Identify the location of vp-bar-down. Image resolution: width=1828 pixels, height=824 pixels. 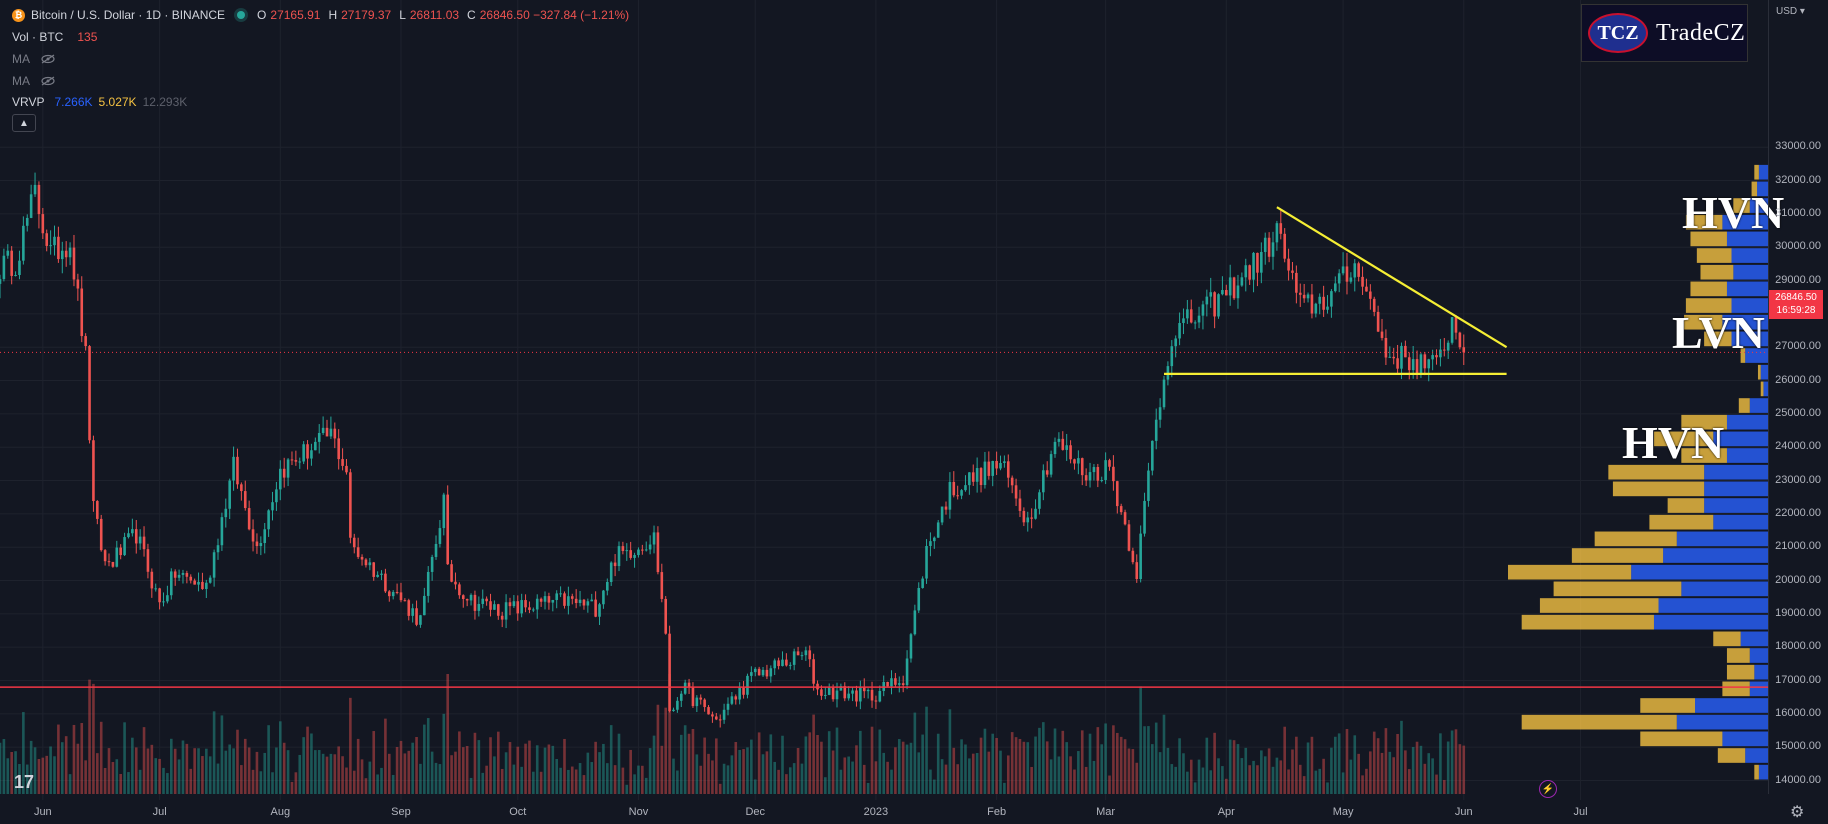
(1754, 189).